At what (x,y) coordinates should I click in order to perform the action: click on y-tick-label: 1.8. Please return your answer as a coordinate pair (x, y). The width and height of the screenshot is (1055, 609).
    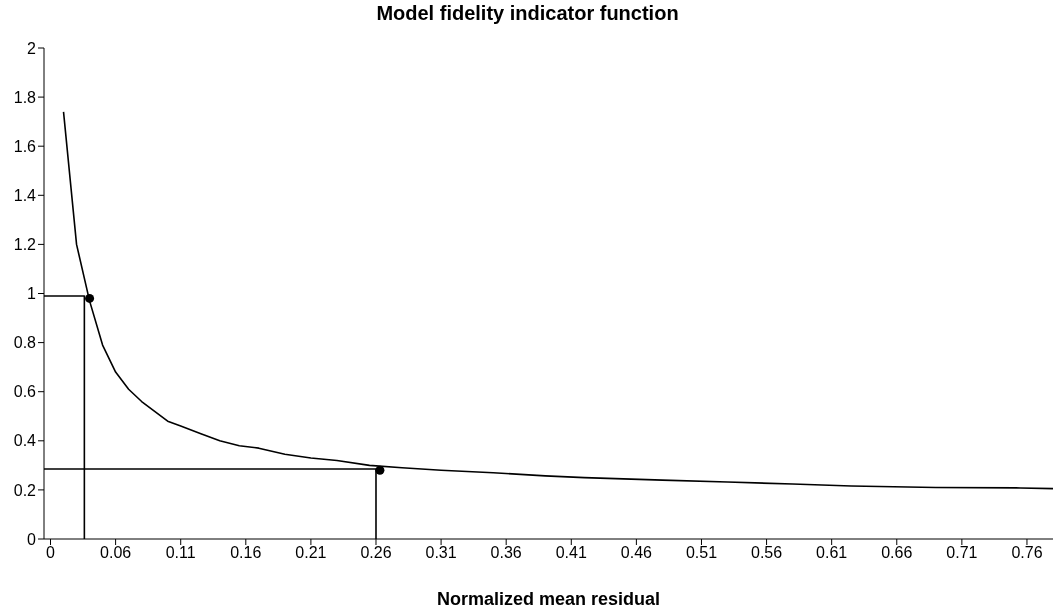
    Looking at the image, I should click on (25, 97).